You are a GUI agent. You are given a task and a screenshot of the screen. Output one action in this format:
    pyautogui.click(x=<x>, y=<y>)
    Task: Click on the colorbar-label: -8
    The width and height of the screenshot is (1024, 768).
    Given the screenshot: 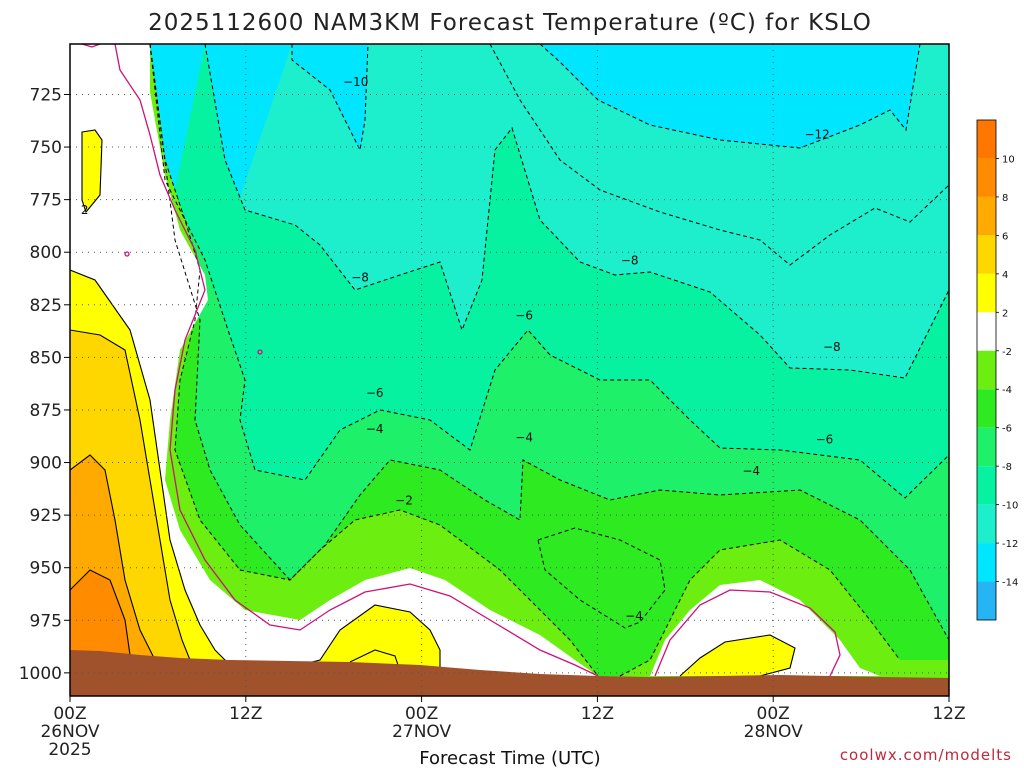 What is the action you would take?
    pyautogui.click(x=1007, y=467)
    